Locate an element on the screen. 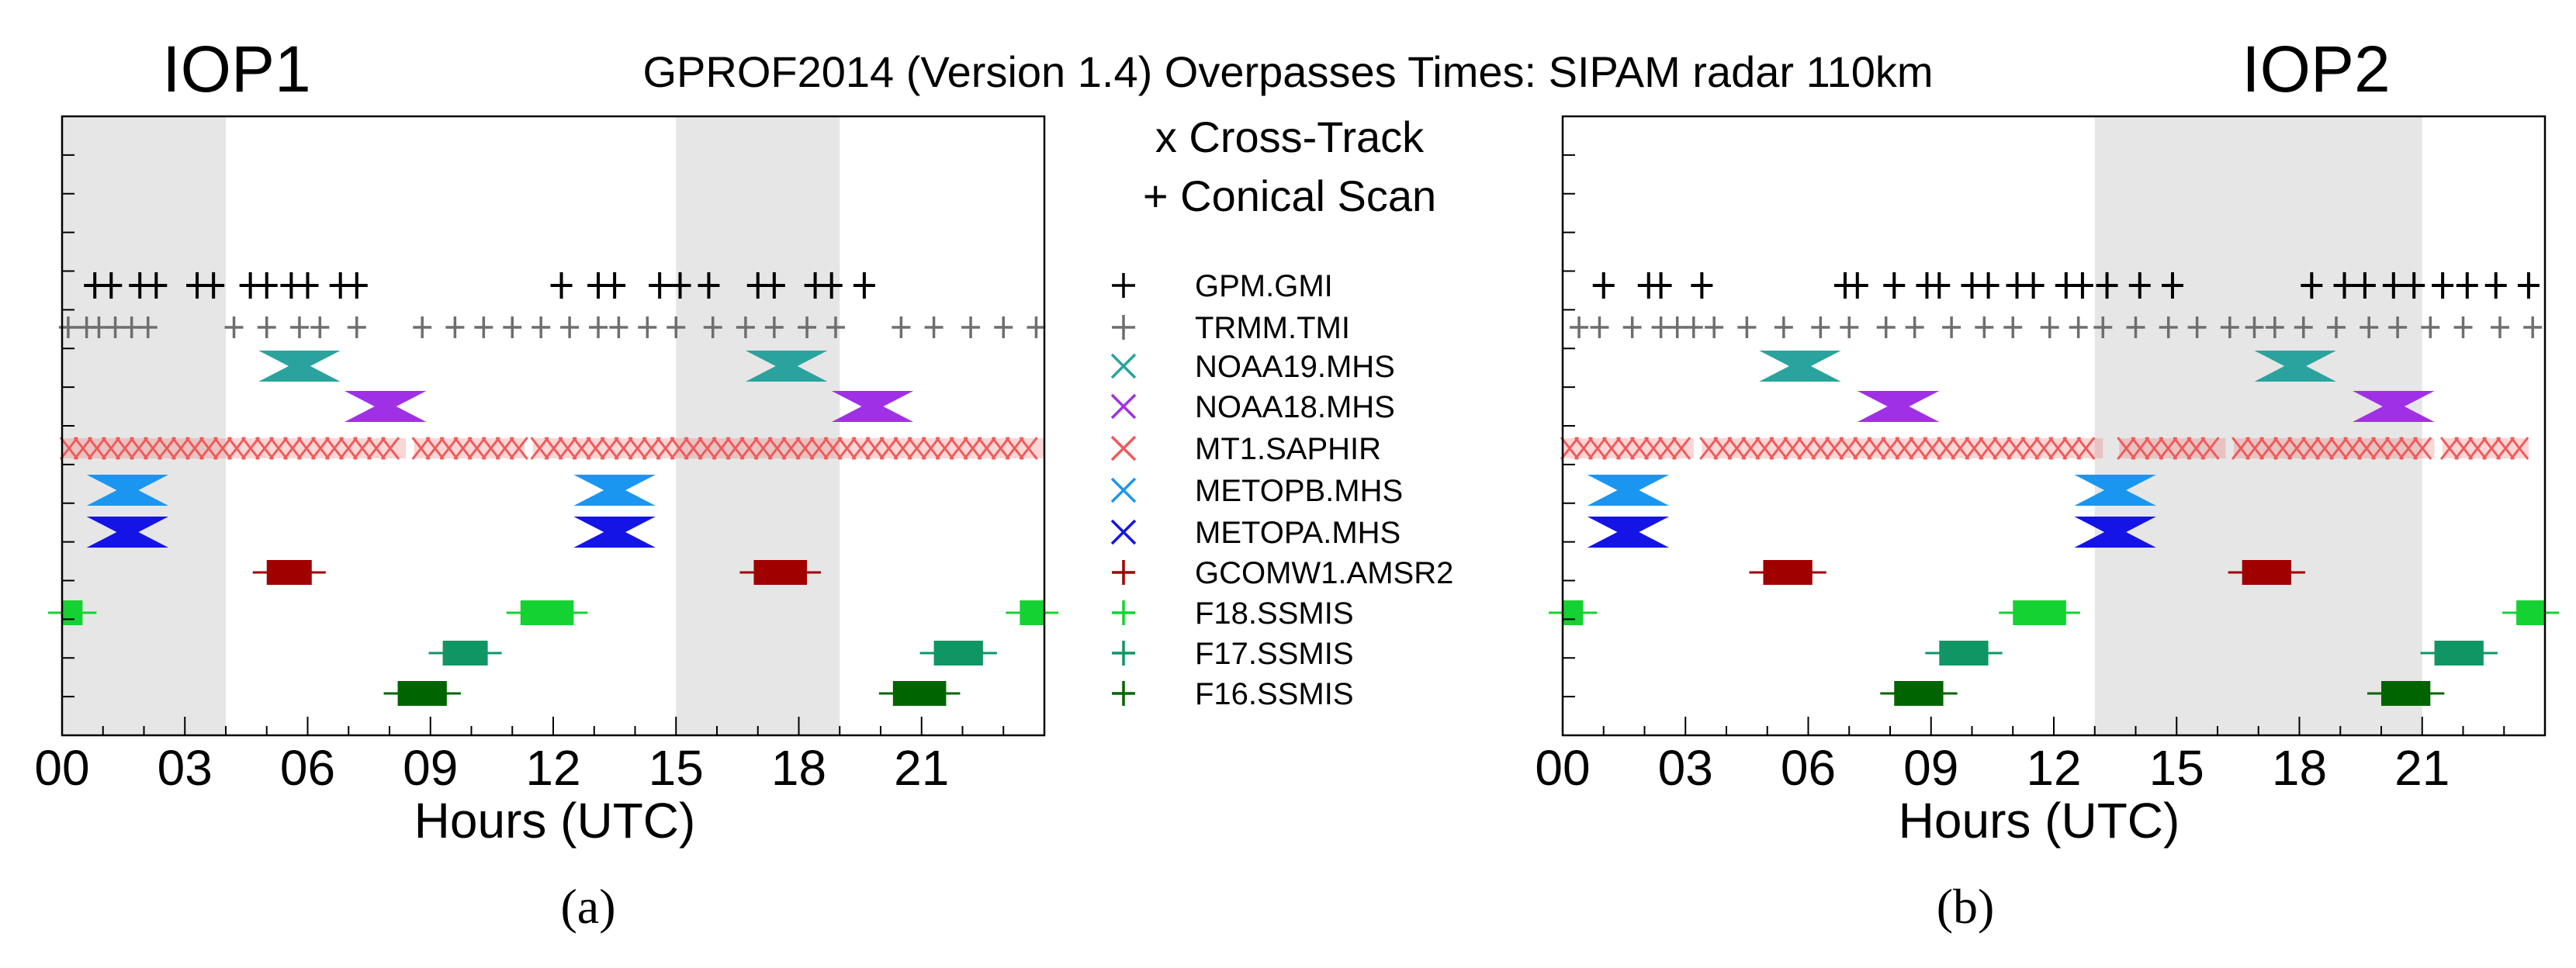 The image size is (2576, 968). legend-noaa19-mhs-marker-b is located at coordinates (1123, 366).